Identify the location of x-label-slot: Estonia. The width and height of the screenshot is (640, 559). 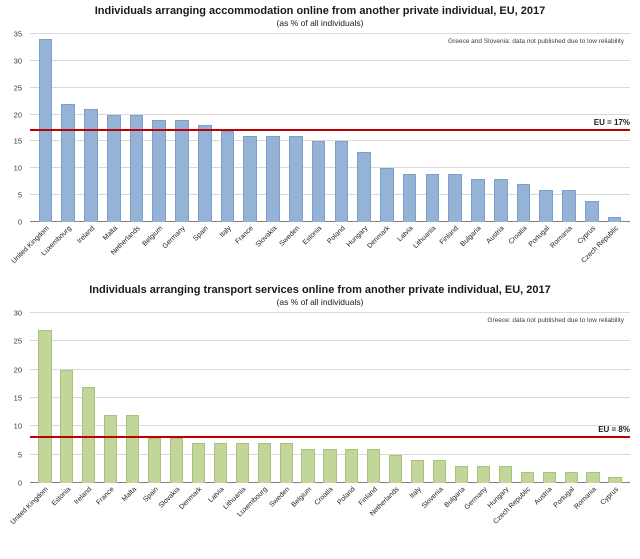
(64, 514).